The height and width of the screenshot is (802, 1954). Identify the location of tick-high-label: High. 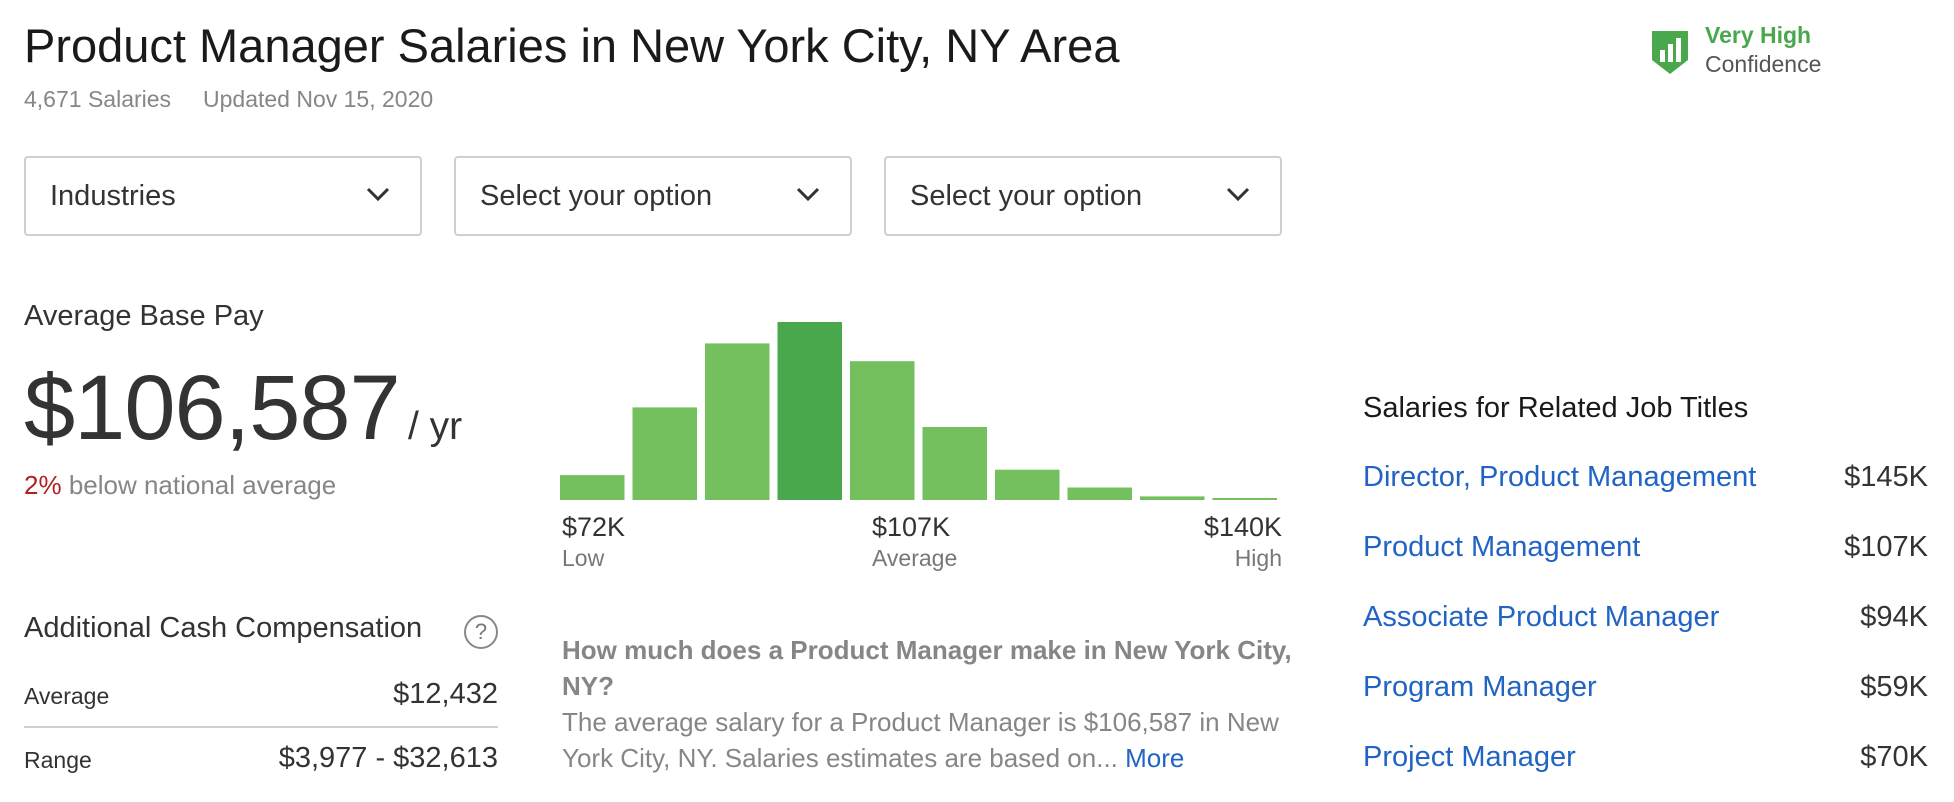
(1258, 558).